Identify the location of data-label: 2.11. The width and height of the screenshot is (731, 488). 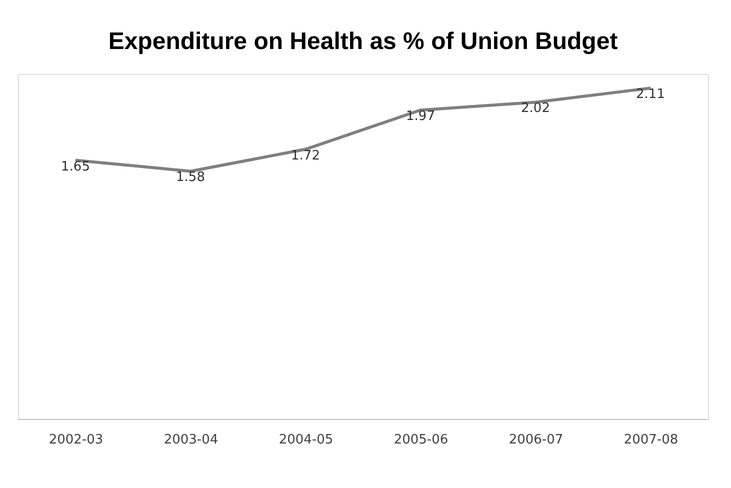
(650, 94).